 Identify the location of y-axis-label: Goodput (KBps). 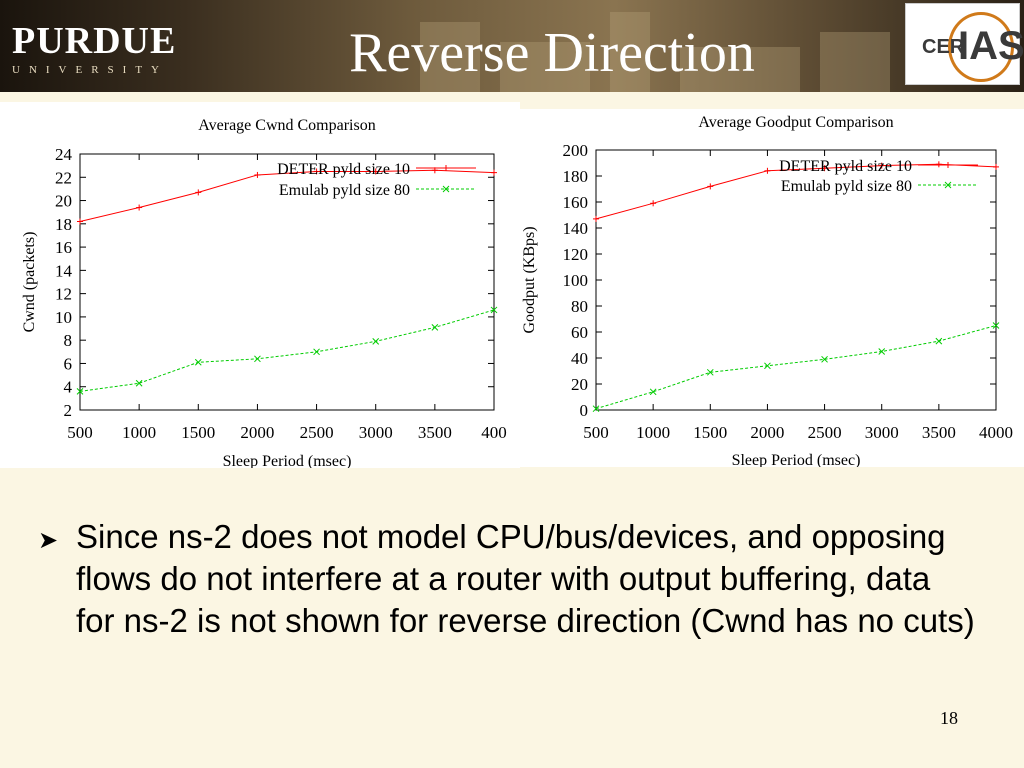
(529, 279).